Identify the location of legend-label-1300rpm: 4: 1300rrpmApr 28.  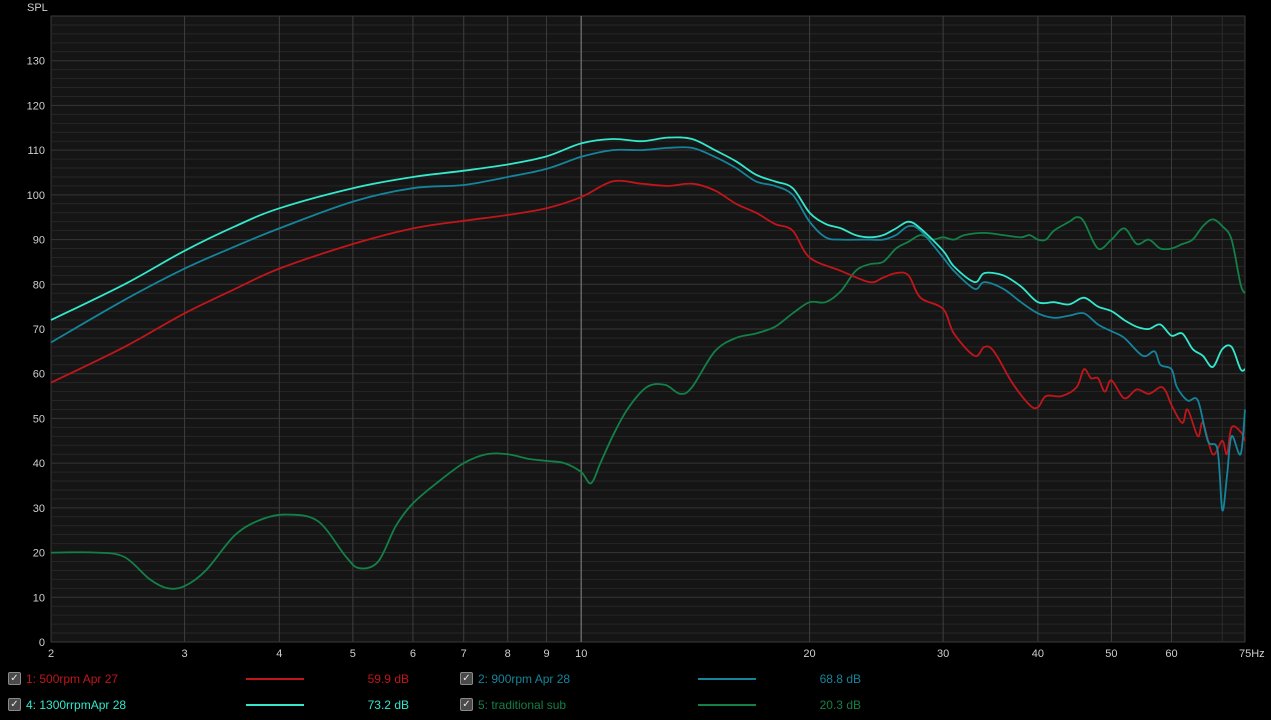
(76, 705).